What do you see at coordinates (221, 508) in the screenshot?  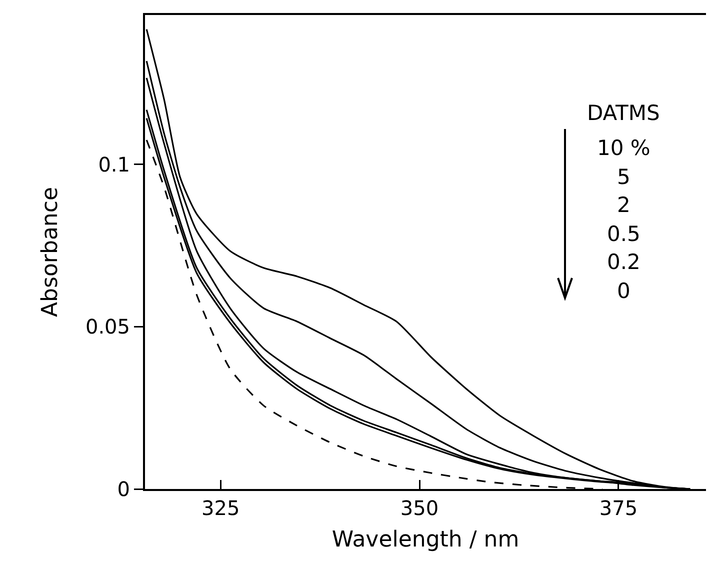 I see `x-tick-label: 325` at bounding box center [221, 508].